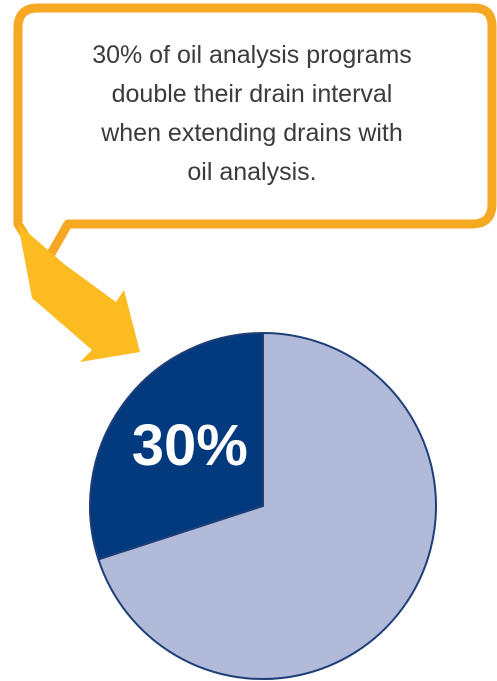 The image size is (497, 681). Describe the element at coordinates (79, 293) in the screenshot. I see `callout-arrow` at that location.